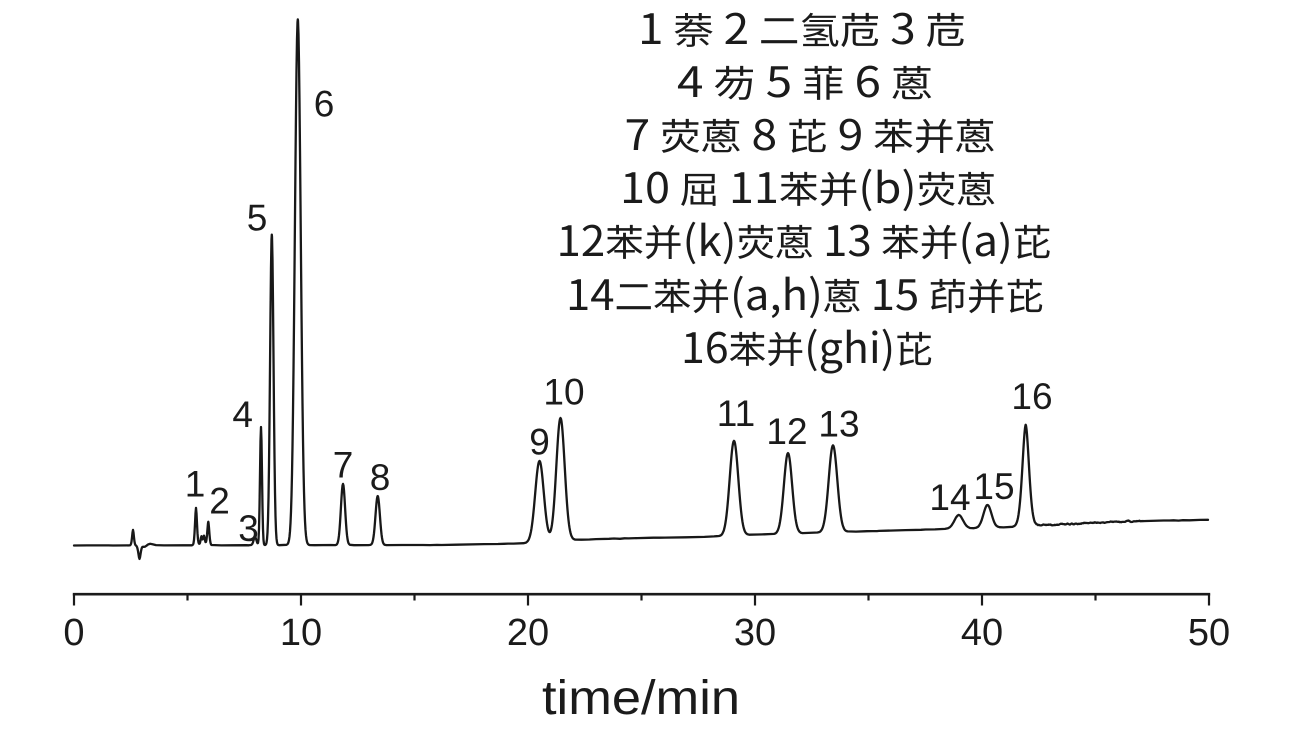  Describe the element at coordinates (755, 633) in the screenshot. I see `svg-text: 30` at that location.